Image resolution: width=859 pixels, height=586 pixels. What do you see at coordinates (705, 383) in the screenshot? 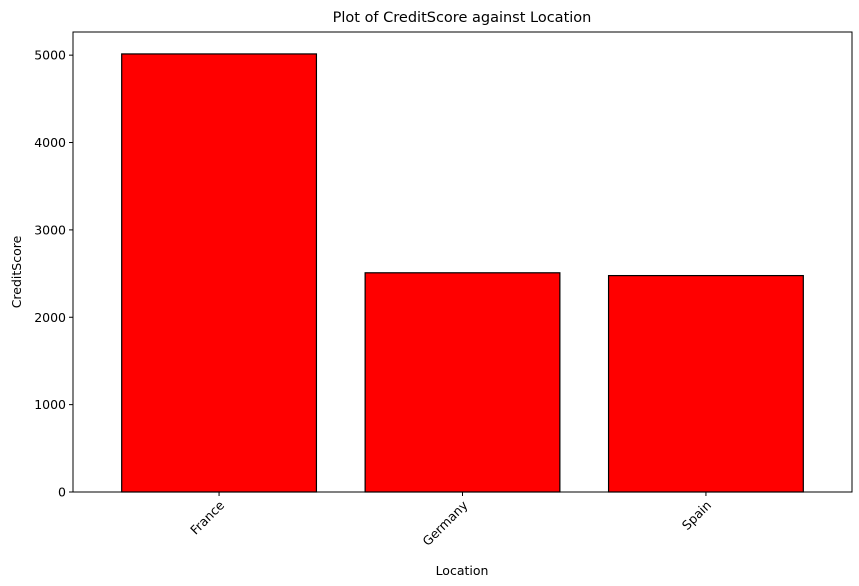
I see `bar-spain` at bounding box center [705, 383].